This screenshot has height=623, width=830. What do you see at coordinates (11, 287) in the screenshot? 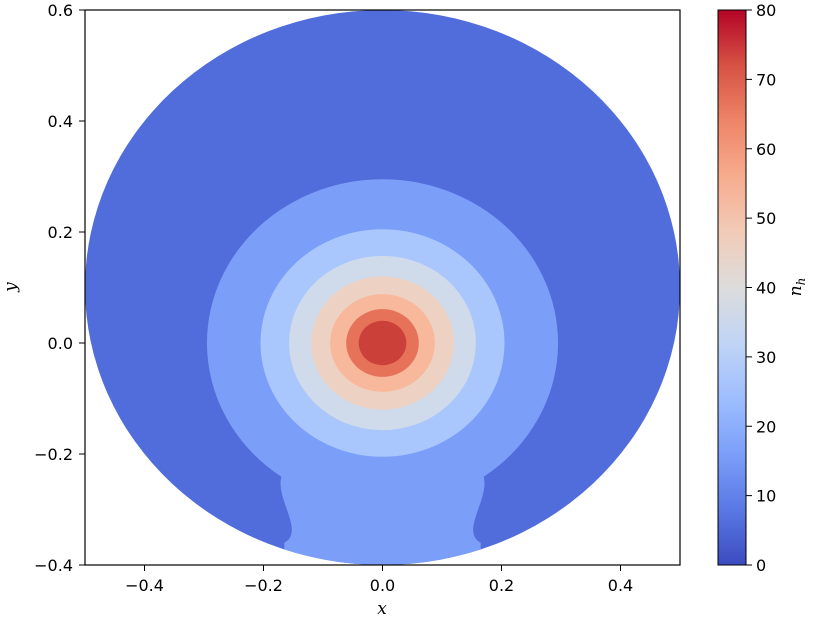
I see `y-axis-label: y` at bounding box center [11, 287].